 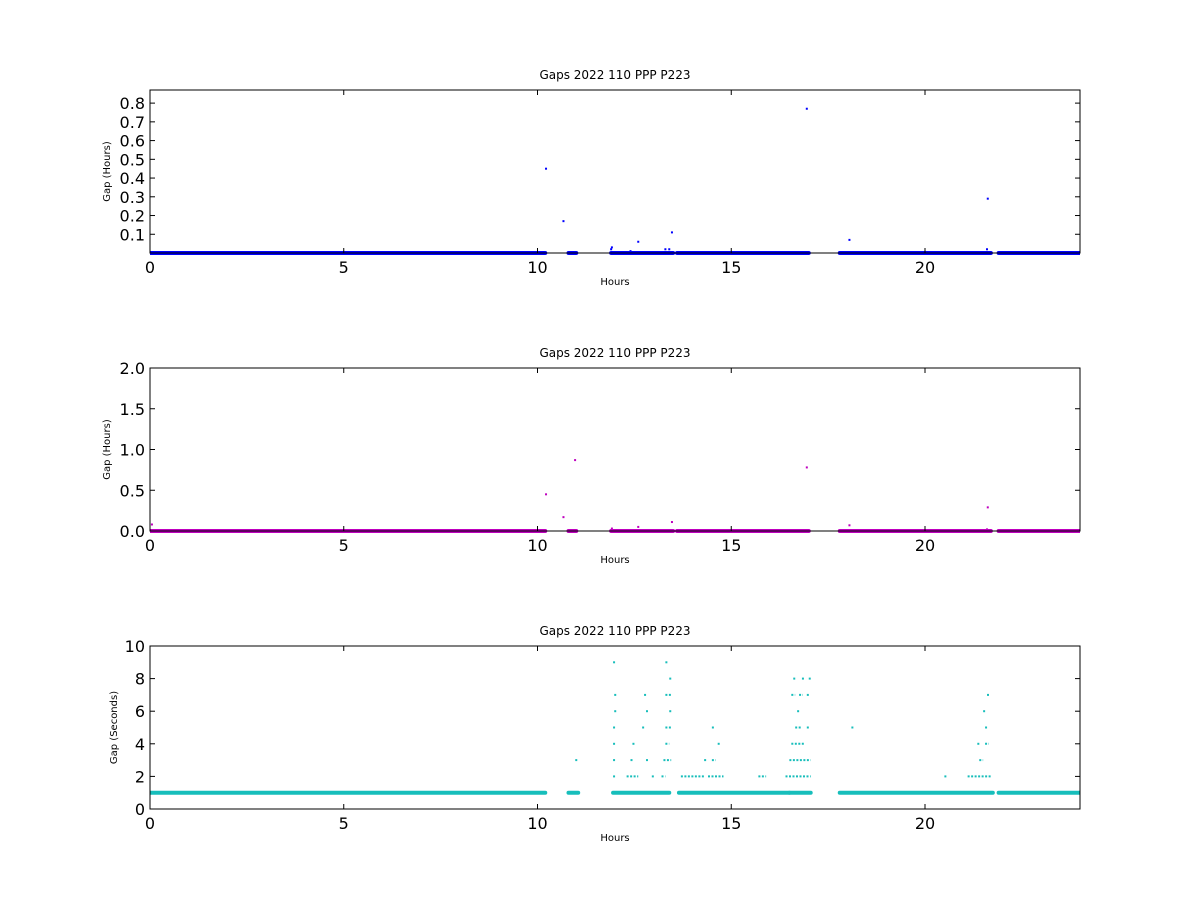 What do you see at coordinates (140, 744) in the screenshot?
I see `y-tick-label: 4` at bounding box center [140, 744].